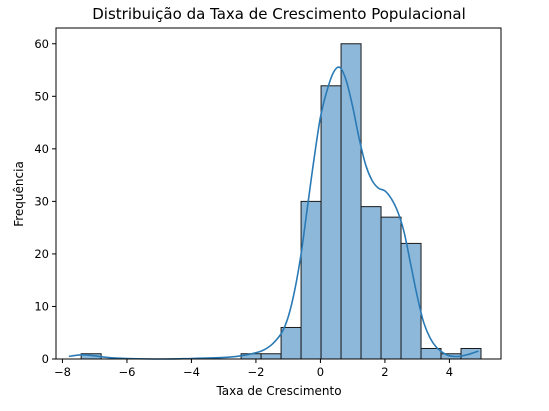  What do you see at coordinates (41, 149) in the screenshot?
I see `y-tick-label: 40` at bounding box center [41, 149].